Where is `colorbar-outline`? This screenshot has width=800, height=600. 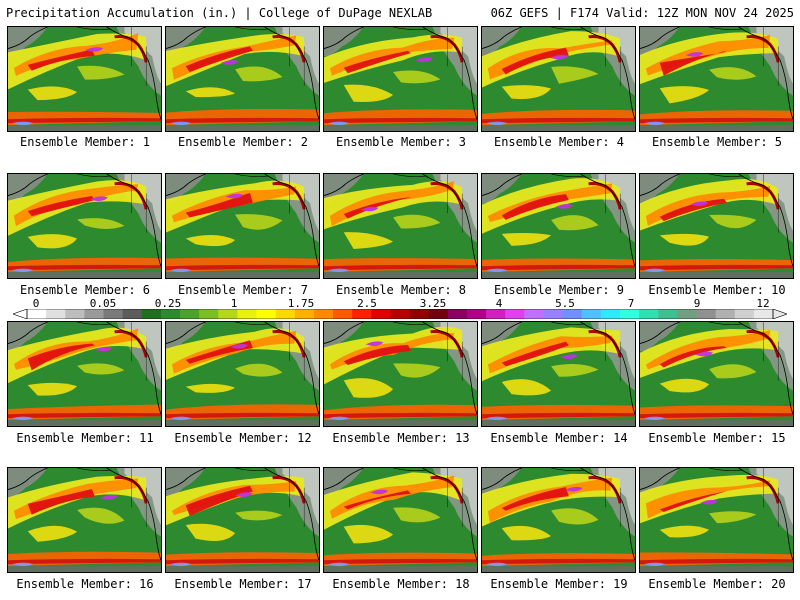
colorbar-outline is located at coordinates (400, 314).